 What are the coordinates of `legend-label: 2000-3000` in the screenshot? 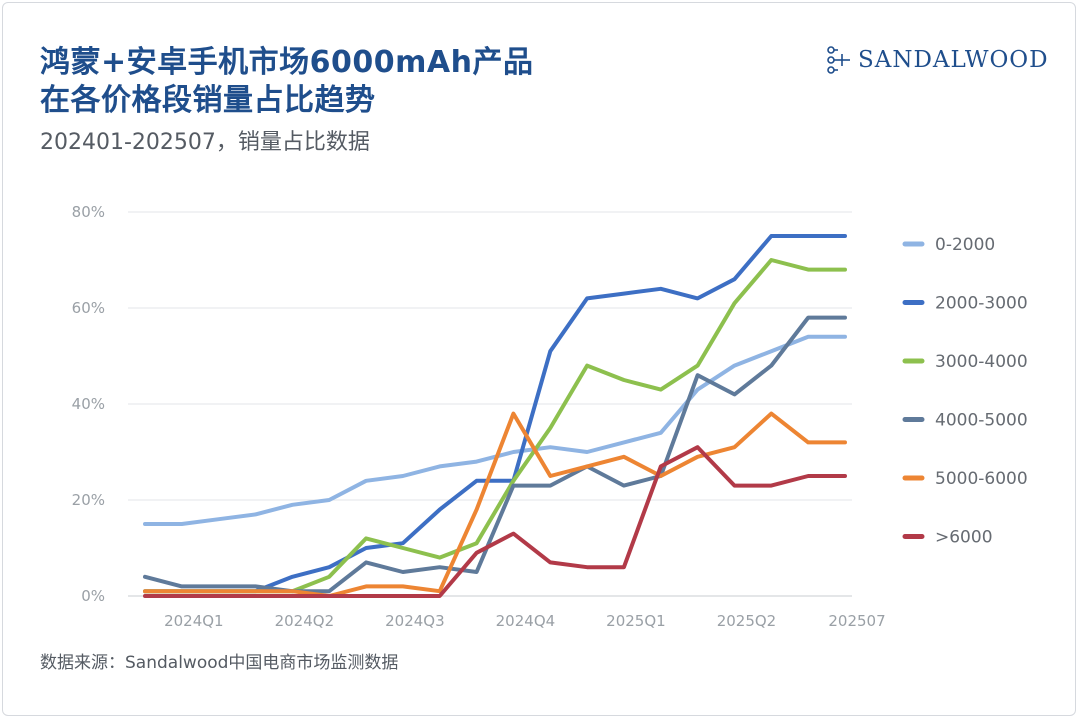 It's located at (981, 304).